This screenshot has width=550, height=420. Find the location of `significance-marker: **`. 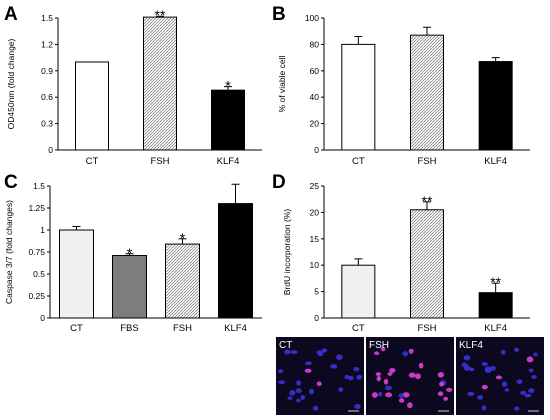

significance-marker: ** is located at coordinates (160, 15).